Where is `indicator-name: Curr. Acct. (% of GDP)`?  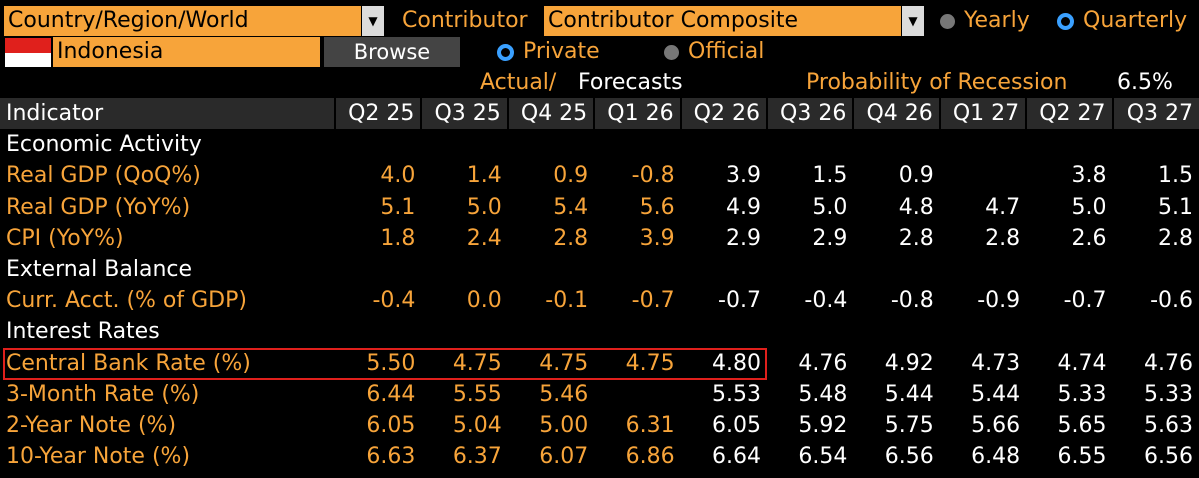 indicator-name: Curr. Acct. (% of GDP) is located at coordinates (126, 301).